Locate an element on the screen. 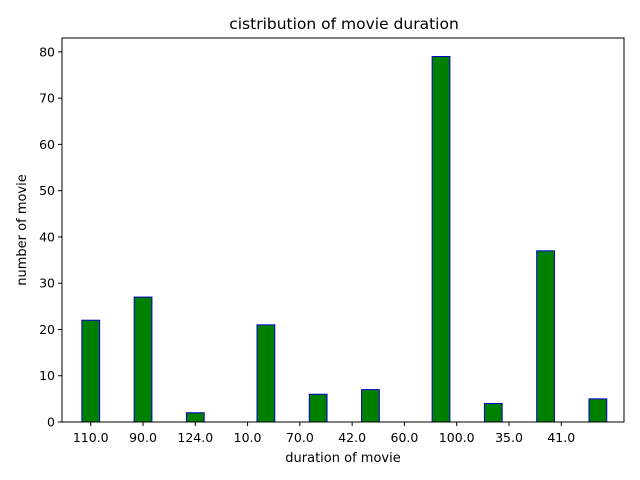  y-tick-label: 50 is located at coordinates (47, 190).